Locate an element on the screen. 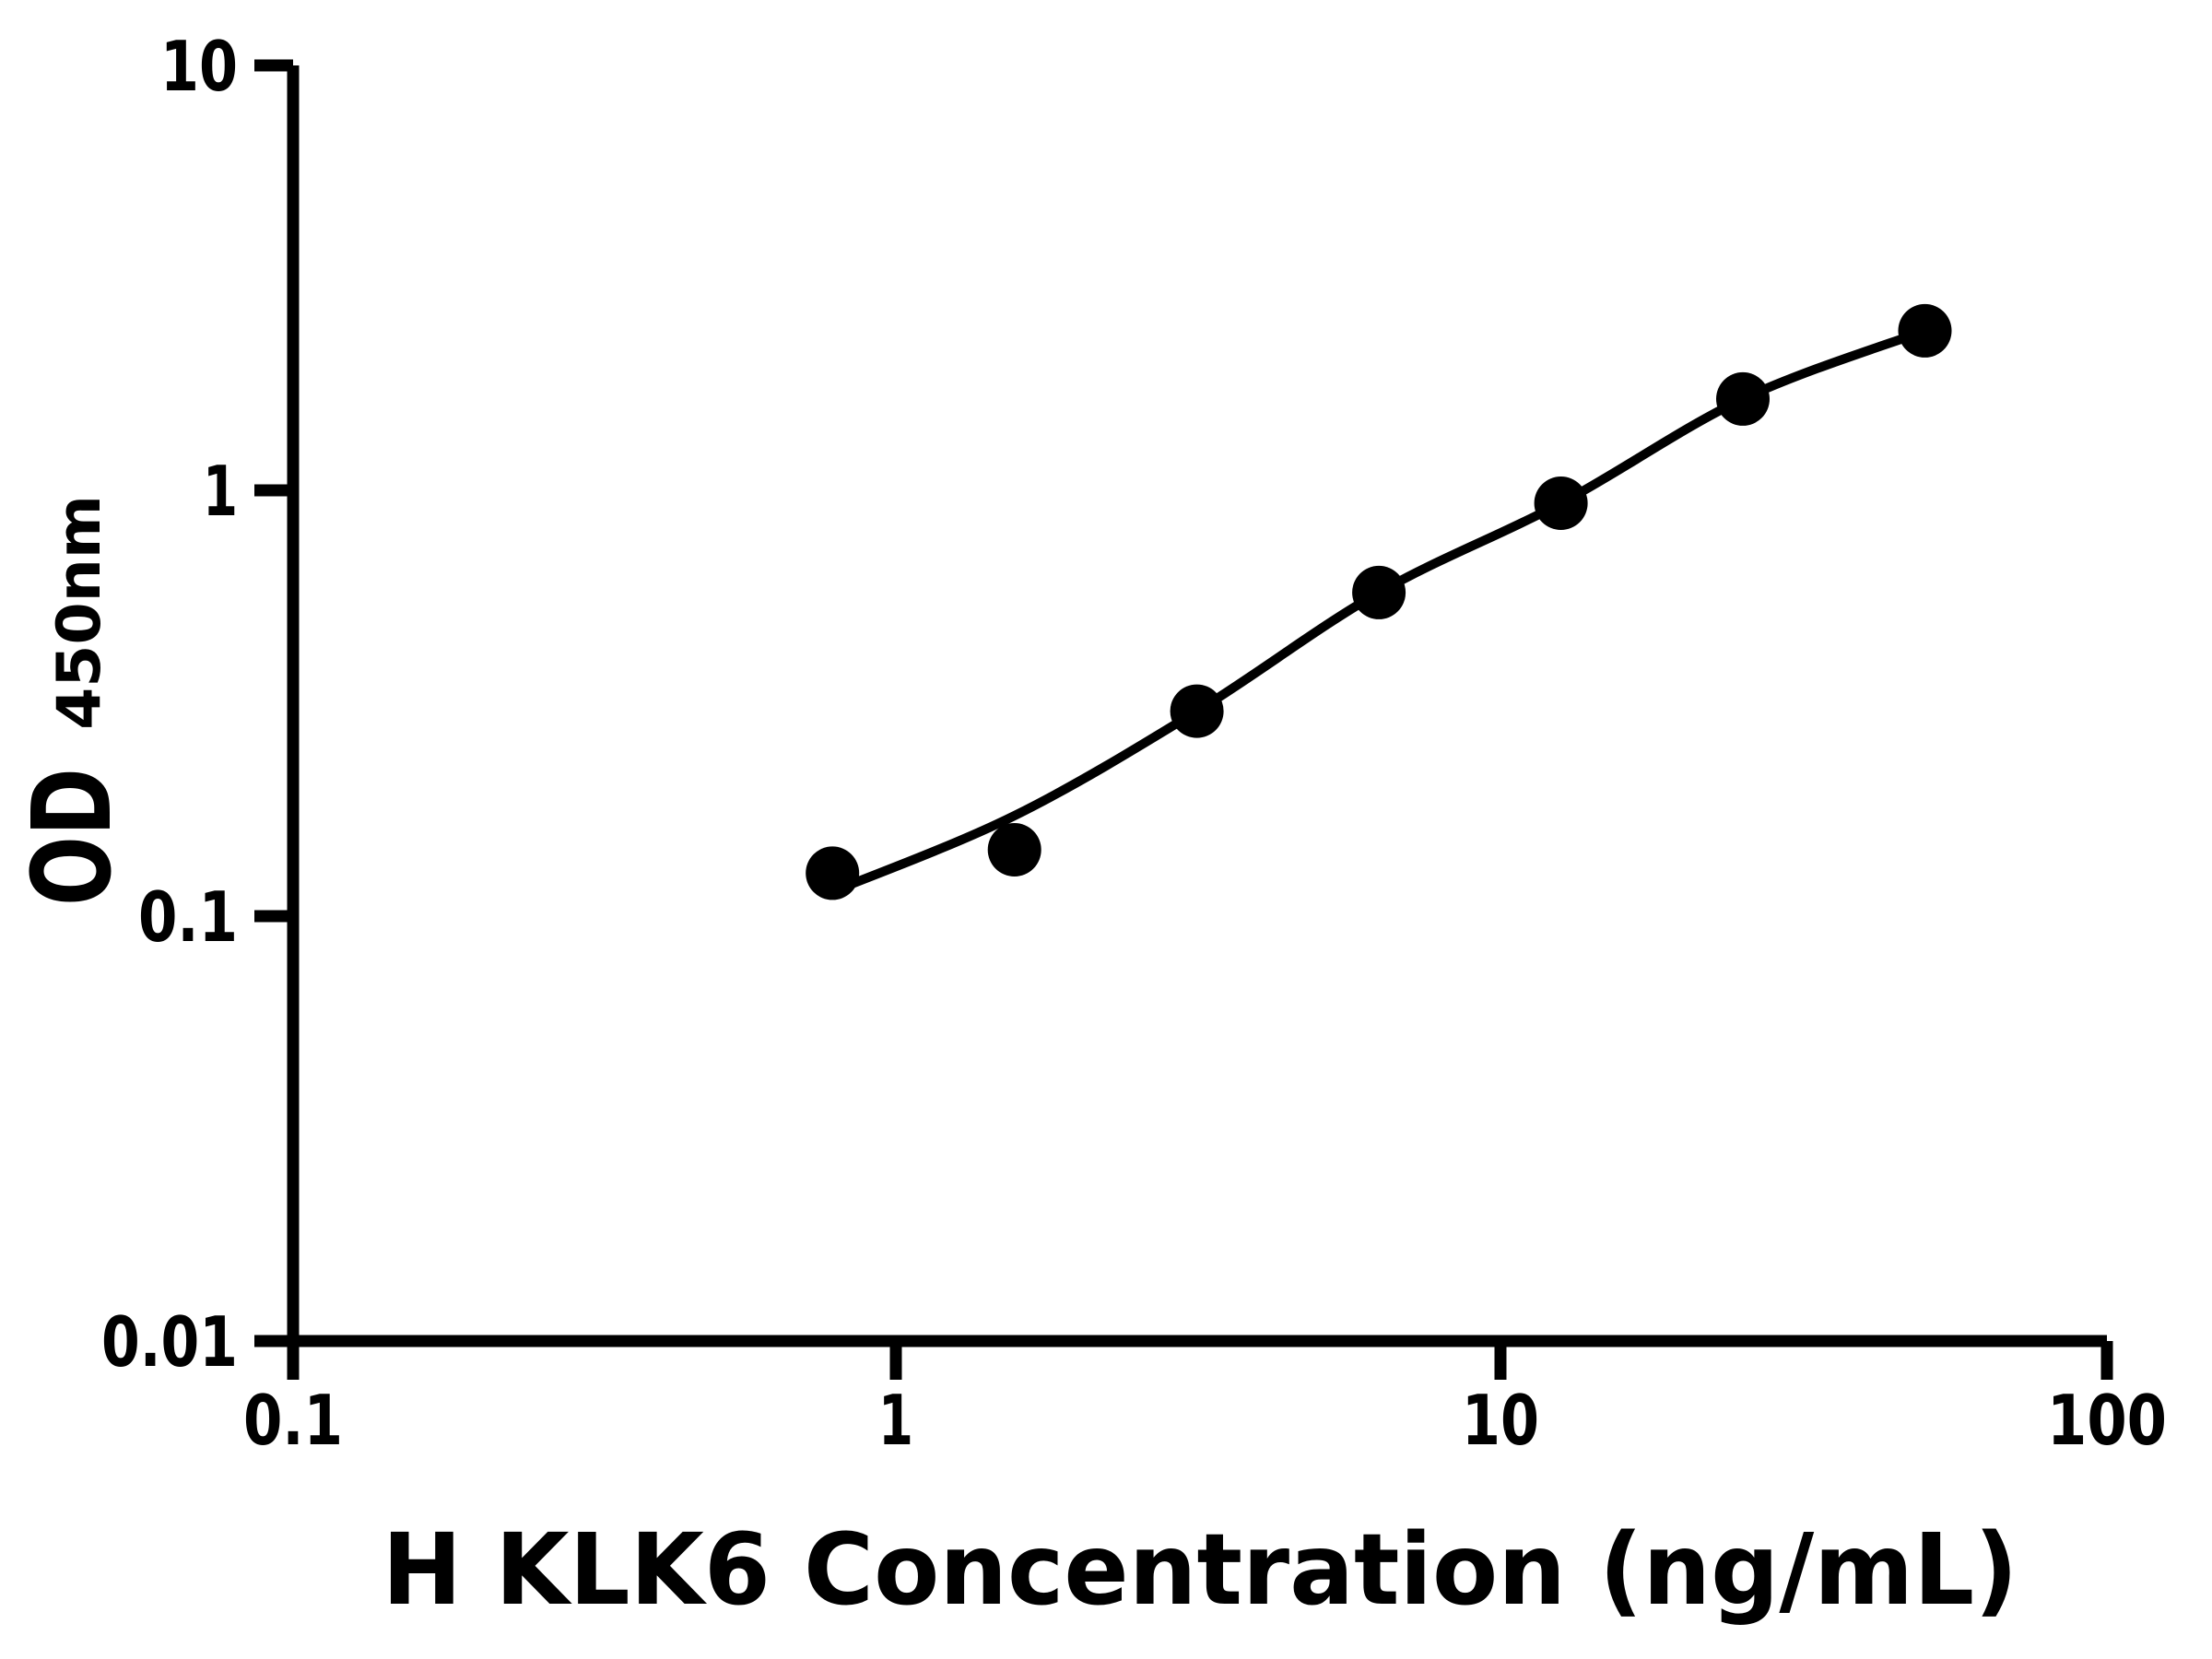  y-axis-ticks is located at coordinates (273, 703).